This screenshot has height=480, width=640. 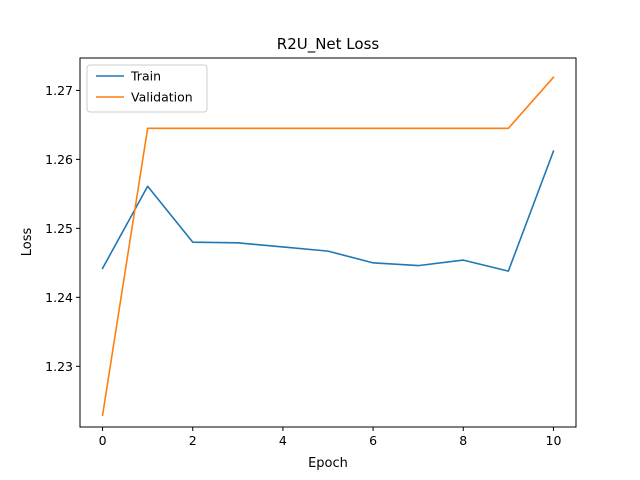 I want to click on x-axis-title: Epoch, so click(x=328, y=463).